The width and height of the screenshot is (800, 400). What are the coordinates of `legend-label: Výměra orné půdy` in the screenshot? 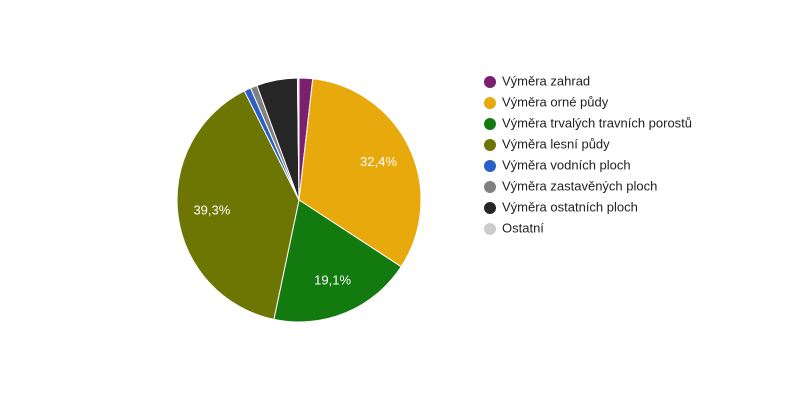 It's located at (555, 101).